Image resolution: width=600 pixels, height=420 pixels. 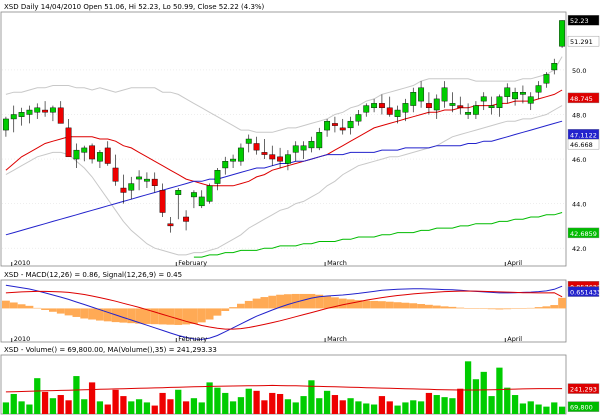 What do you see at coordinates (192, 339) in the screenshot?
I see `macd-x-label: February` at bounding box center [192, 339].